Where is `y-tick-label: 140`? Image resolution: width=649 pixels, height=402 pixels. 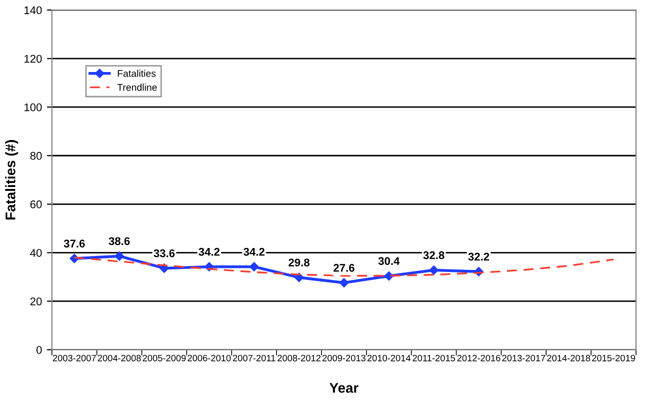
y-tick-label: 140 is located at coordinates (33, 10).